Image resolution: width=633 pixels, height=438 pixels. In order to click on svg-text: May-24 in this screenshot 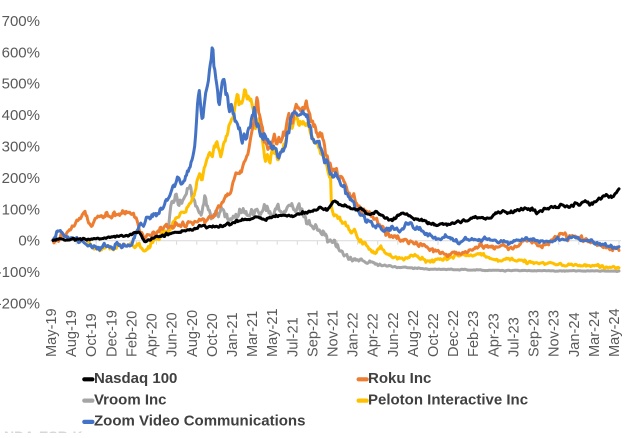, I will do `click(615, 332)`.